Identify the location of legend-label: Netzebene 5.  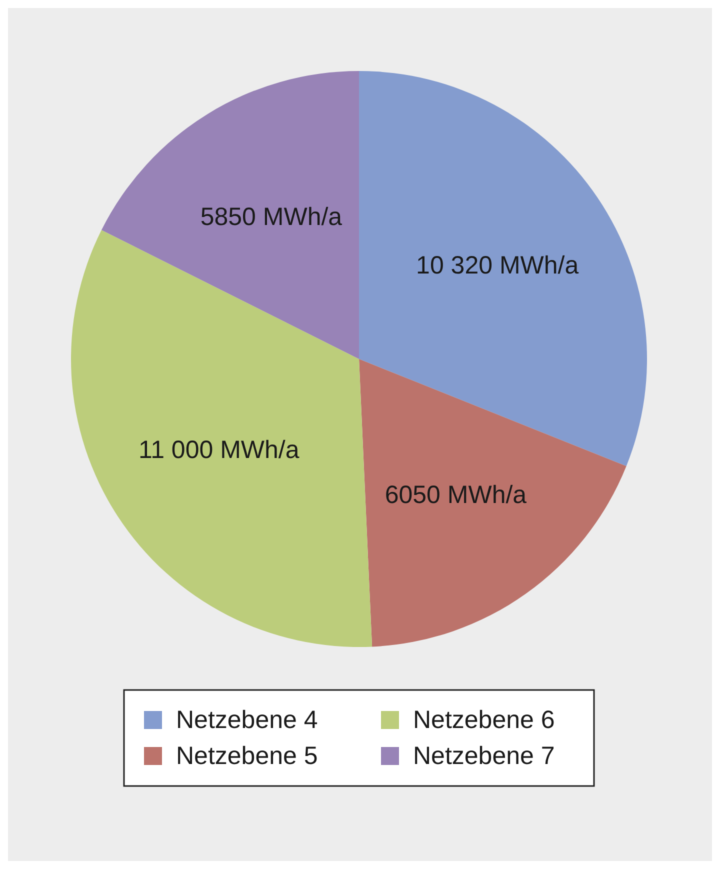
(247, 756).